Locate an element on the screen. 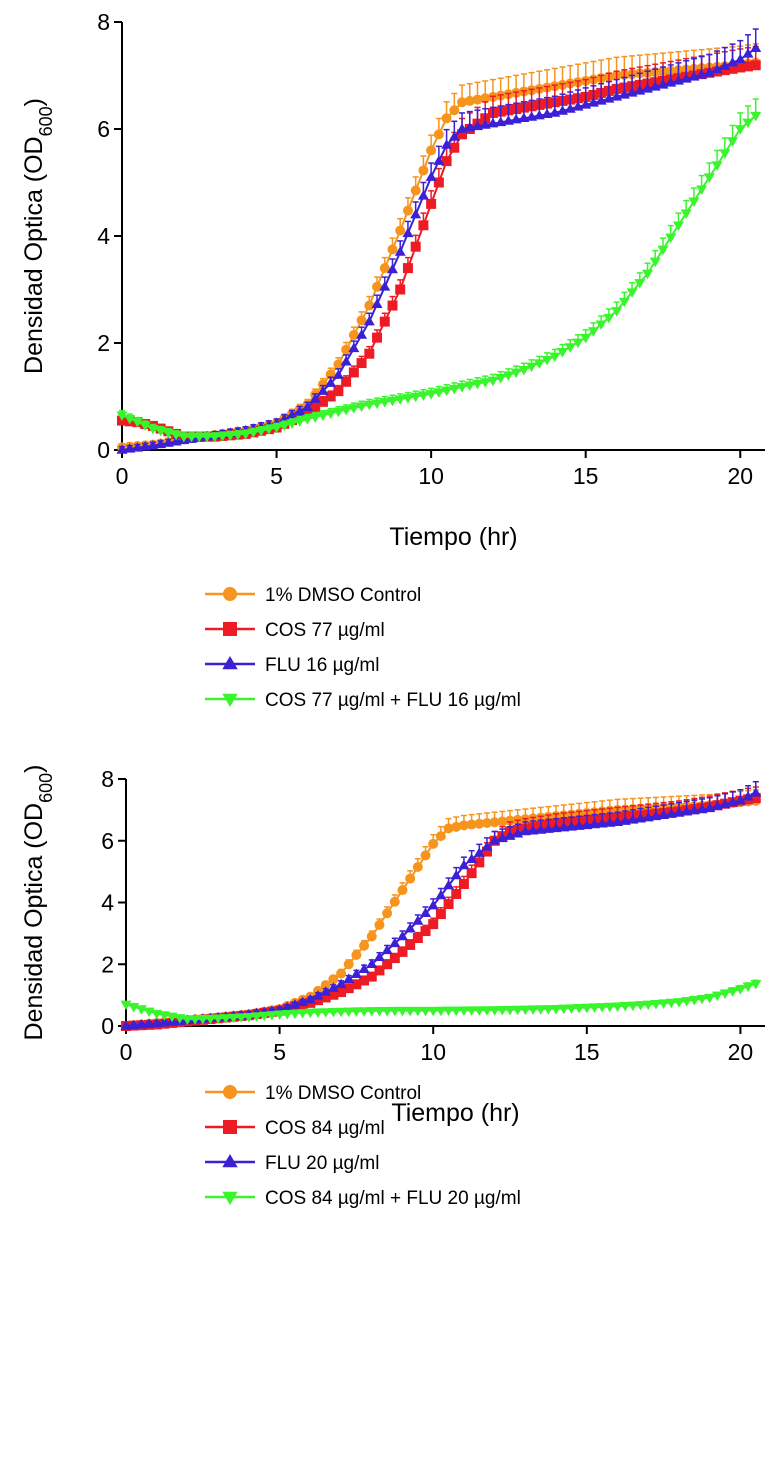  legend-label: 1% DMSO Control is located at coordinates (343, 595).